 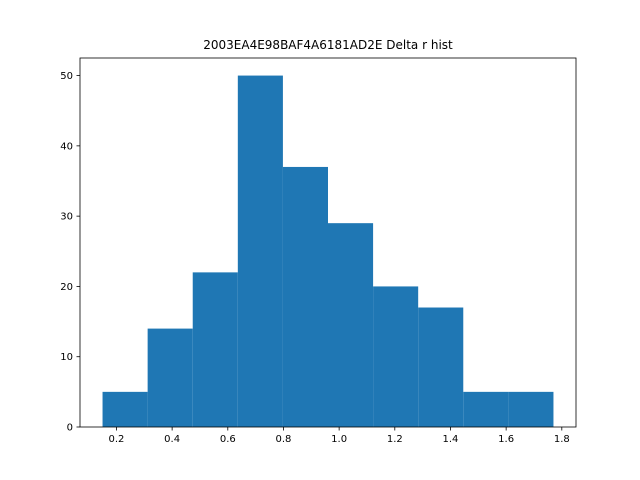 I want to click on x-tick-label: 1.0, so click(x=339, y=439).